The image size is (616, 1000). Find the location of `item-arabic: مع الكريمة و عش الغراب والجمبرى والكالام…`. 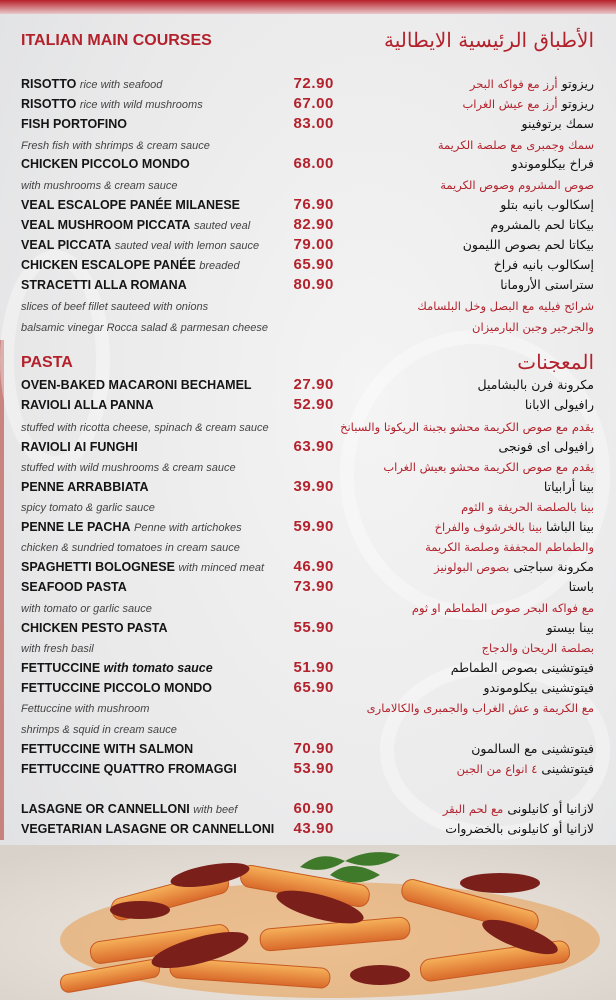

item-arabic: مع الكريمة و عش الغراب والجمبرى والكالام… is located at coordinates (480, 708).